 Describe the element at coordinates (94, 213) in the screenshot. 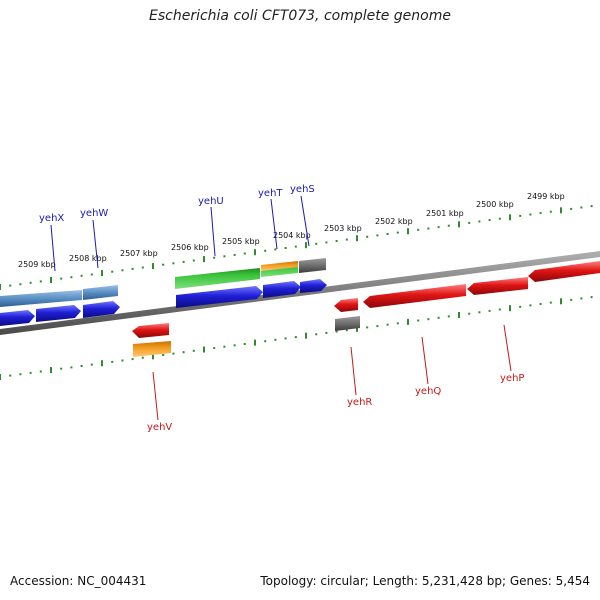

I see `gene-label-yehW: yehW` at that location.